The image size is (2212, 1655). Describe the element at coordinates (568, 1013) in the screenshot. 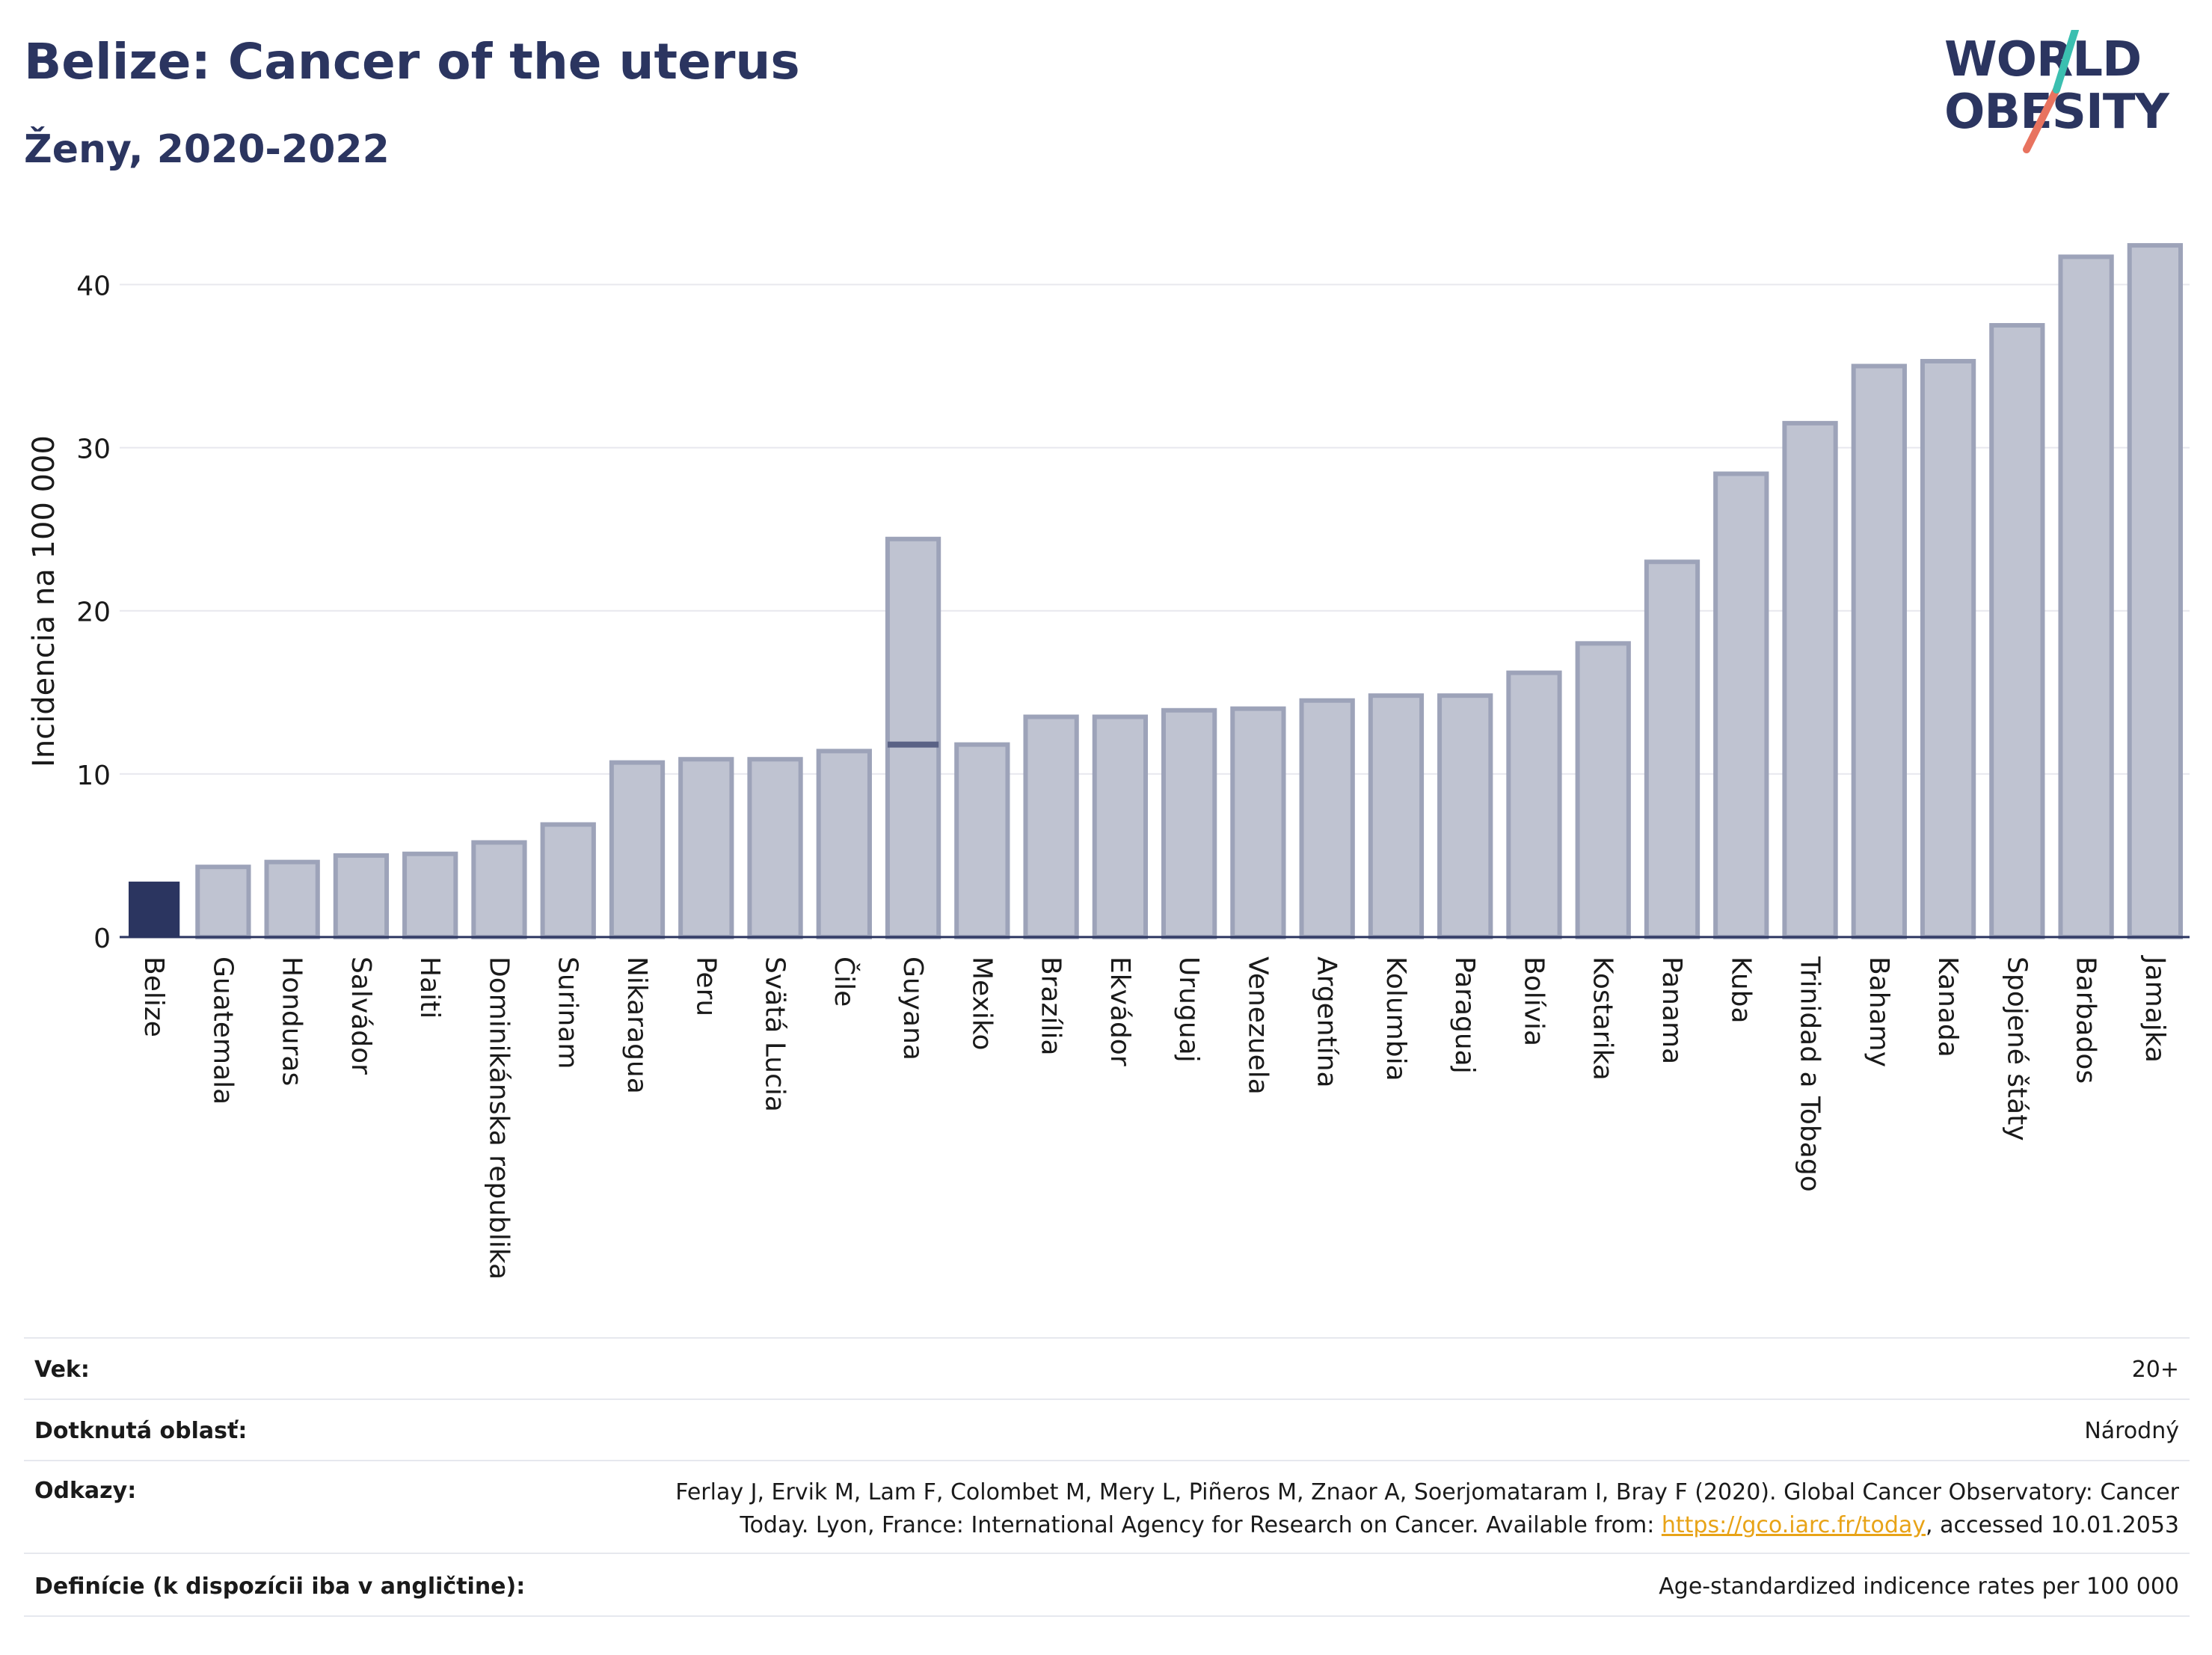

I see `x-tick-label: Surinam` at that location.